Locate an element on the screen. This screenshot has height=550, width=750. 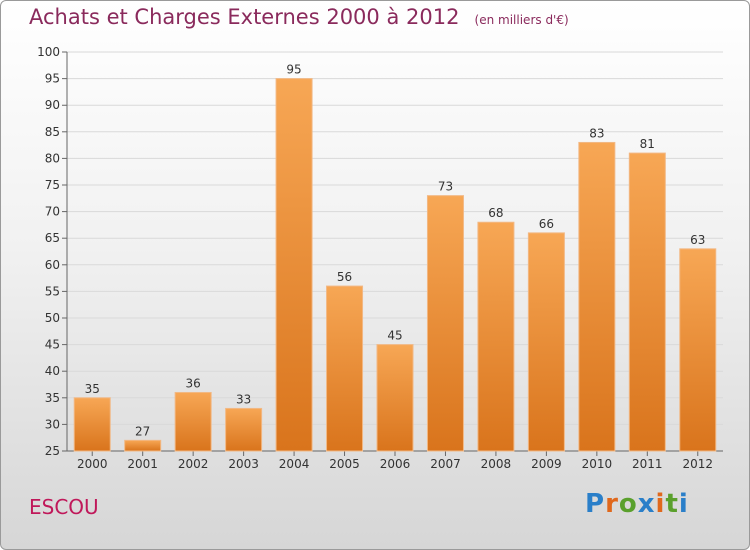
data-label-2008: 68 is located at coordinates (495, 213).